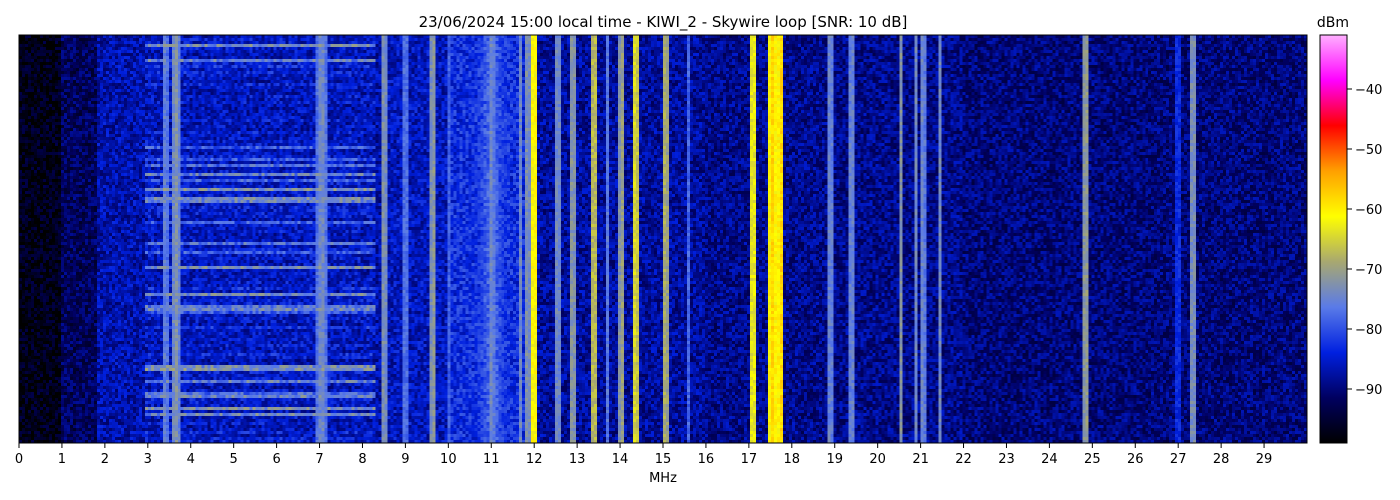 The width and height of the screenshot is (1400, 500). What do you see at coordinates (877, 459) in the screenshot?
I see `x-tick-label: 20` at bounding box center [877, 459].